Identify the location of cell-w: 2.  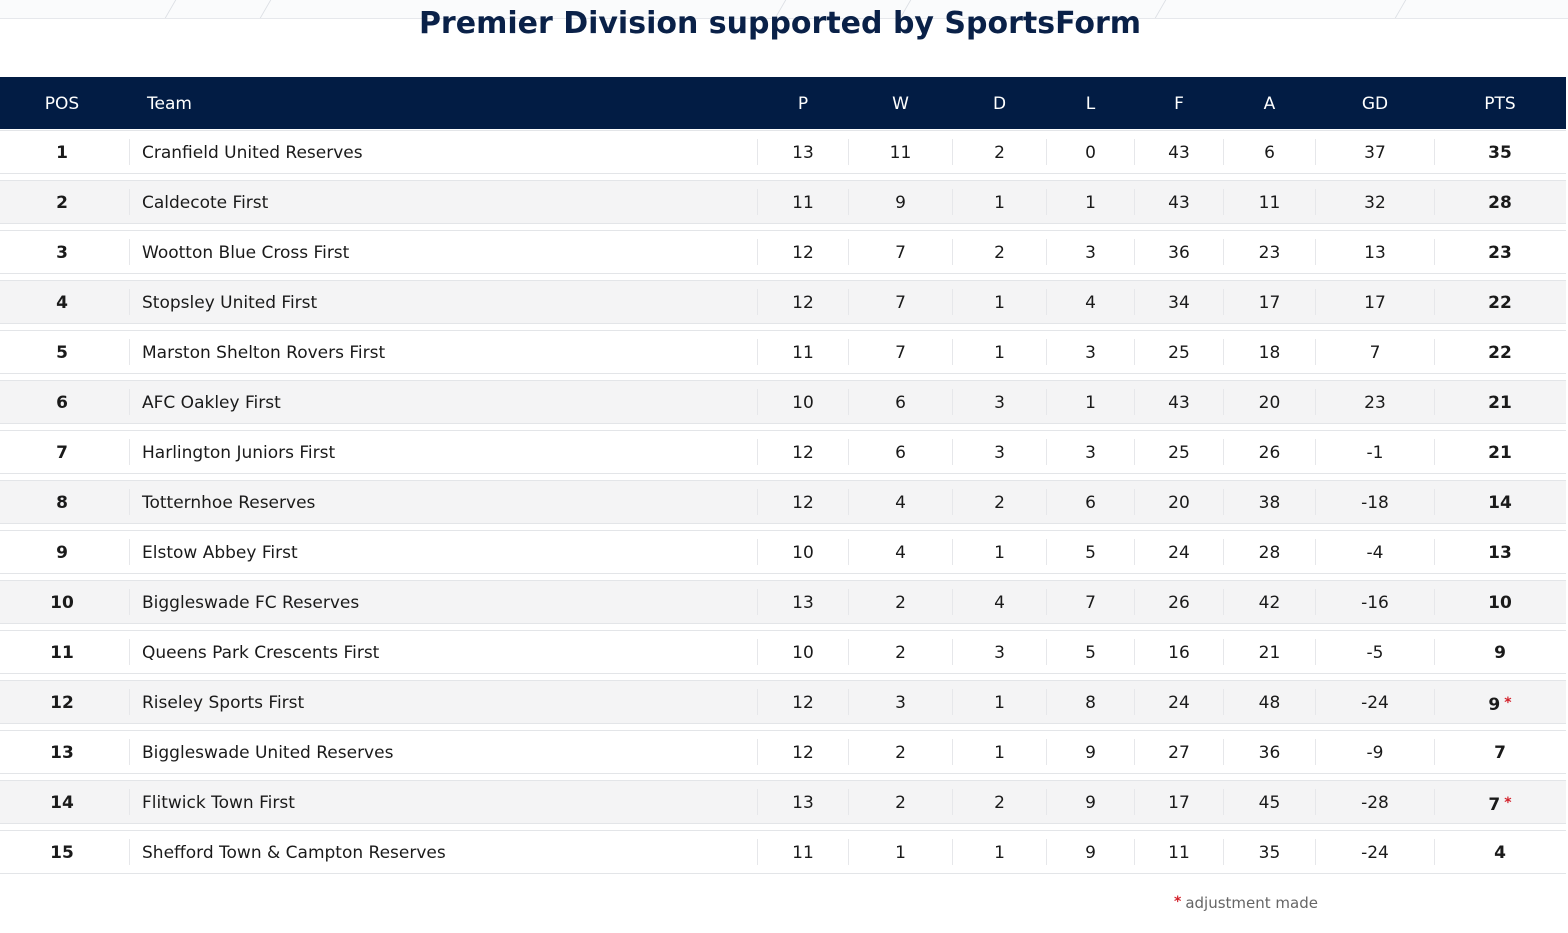
(900, 652).